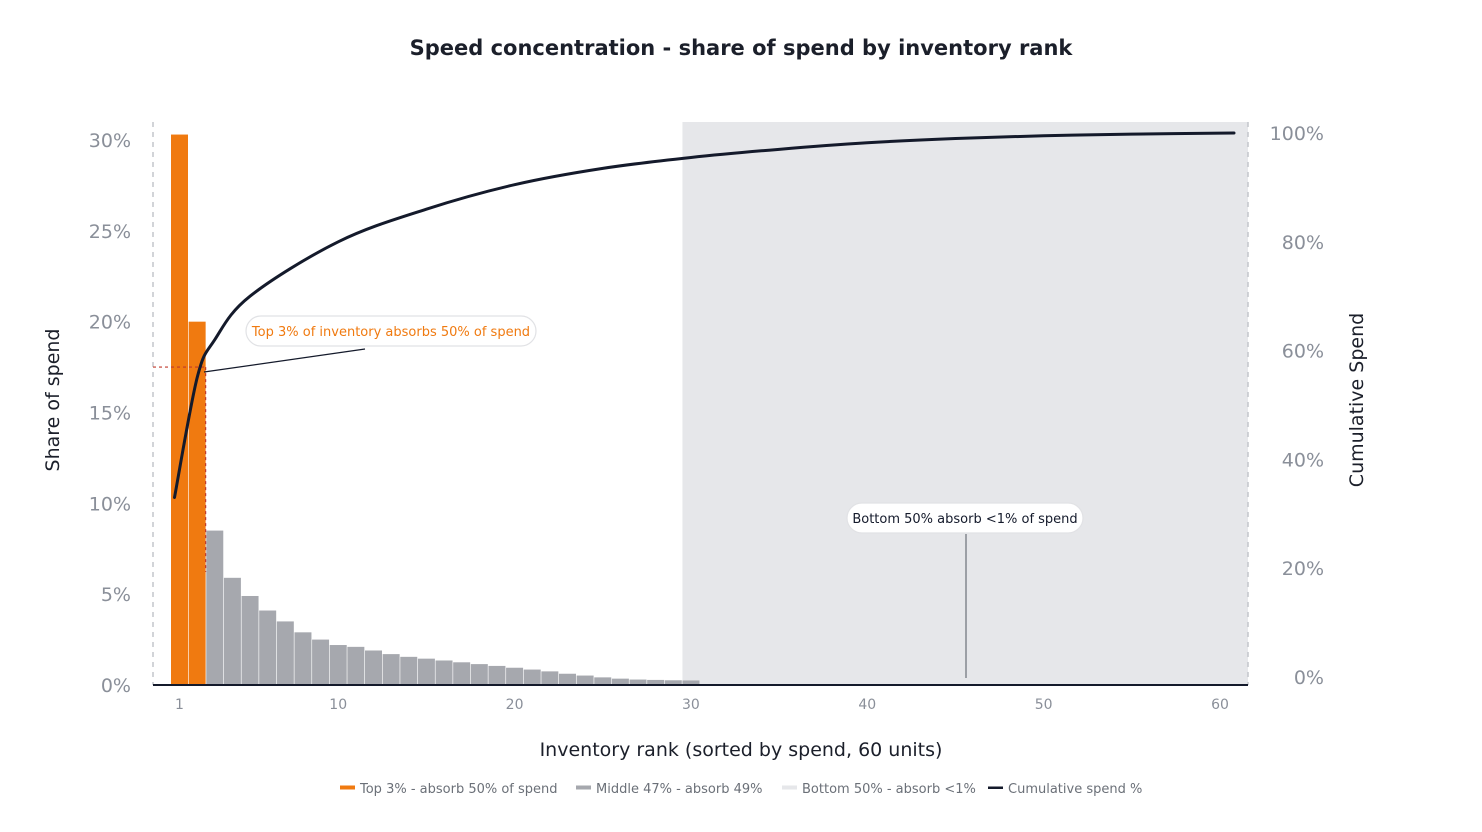 The width and height of the screenshot is (1482, 832). Describe the element at coordinates (179, 705) in the screenshot. I see `x-tick-label: 1` at that location.